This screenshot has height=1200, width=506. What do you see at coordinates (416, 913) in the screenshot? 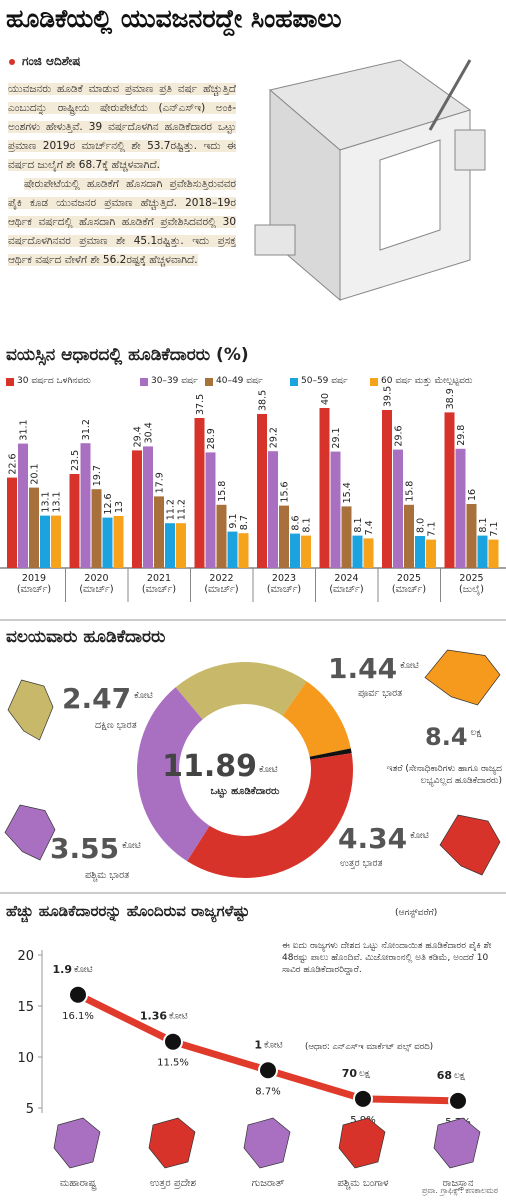
I see `chart-subtitle: (ಆಗಸ್ಟ್‌ವರೆಗೆ)` at bounding box center [416, 913].